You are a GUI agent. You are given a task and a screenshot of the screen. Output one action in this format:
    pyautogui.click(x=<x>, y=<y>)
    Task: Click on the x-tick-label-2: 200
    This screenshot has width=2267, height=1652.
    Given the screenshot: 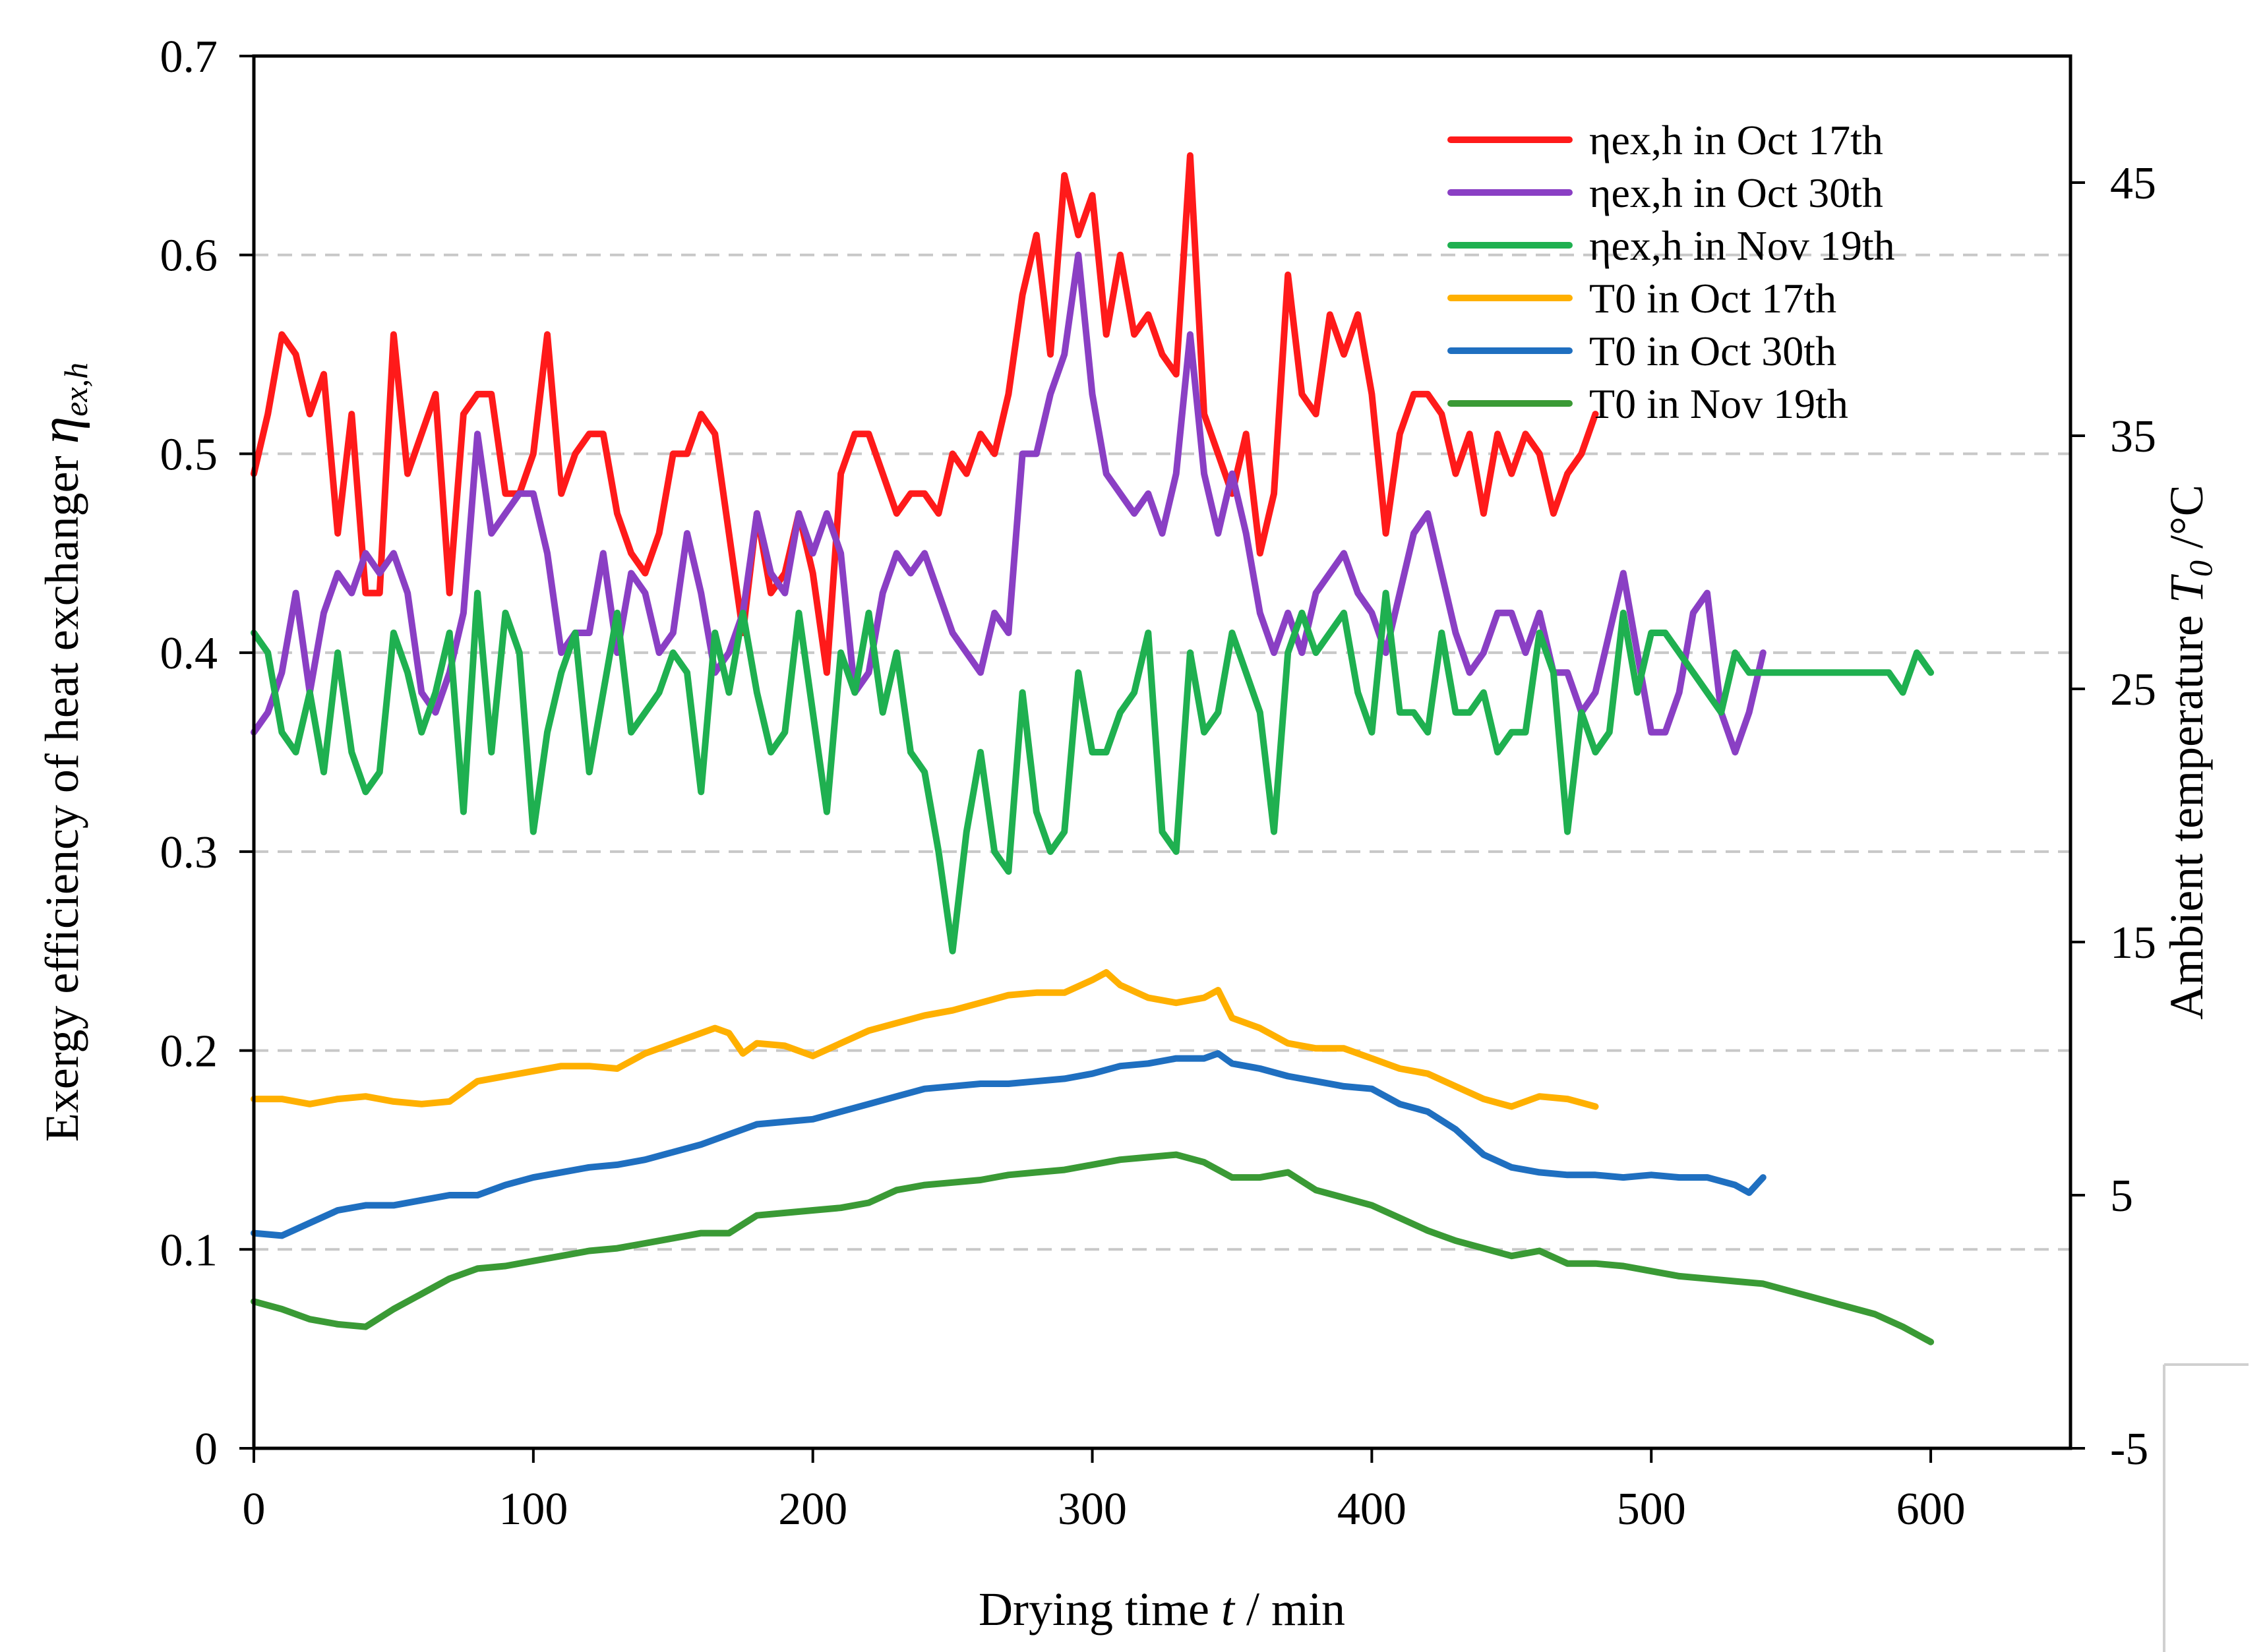 What is the action you would take?
    pyautogui.click(x=812, y=1509)
    